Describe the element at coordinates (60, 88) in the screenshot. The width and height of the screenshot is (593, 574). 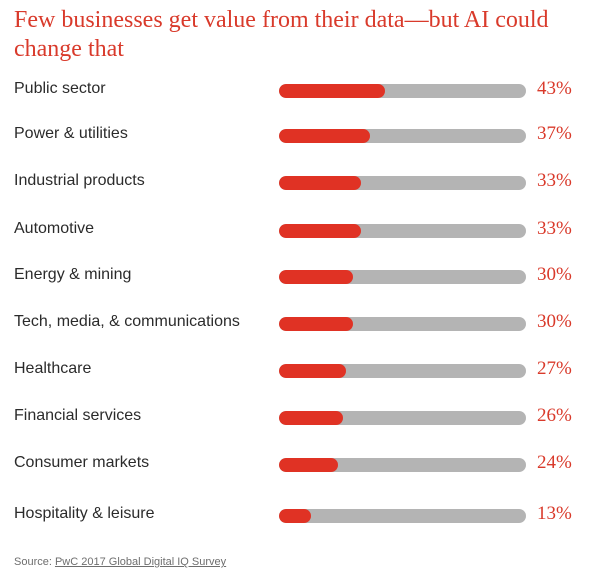
I see `category-label: Public sector` at that location.